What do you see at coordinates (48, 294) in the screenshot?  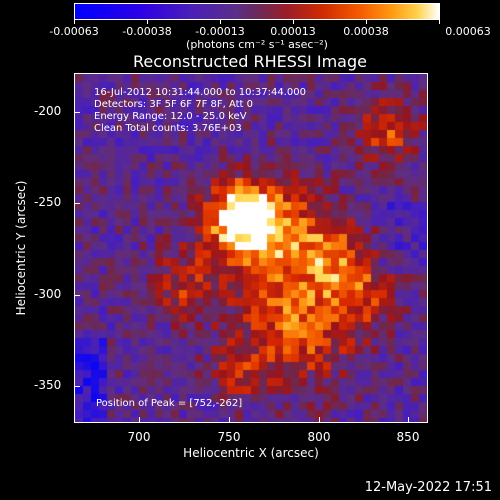 I see `y-tick-label: -300` at bounding box center [48, 294].